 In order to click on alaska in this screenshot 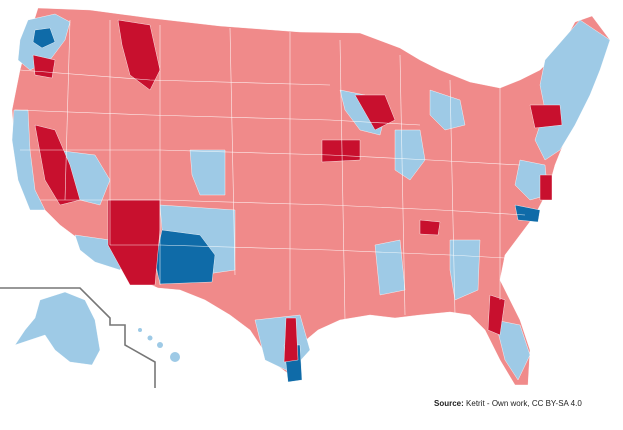, I will do `click(57, 328)`.